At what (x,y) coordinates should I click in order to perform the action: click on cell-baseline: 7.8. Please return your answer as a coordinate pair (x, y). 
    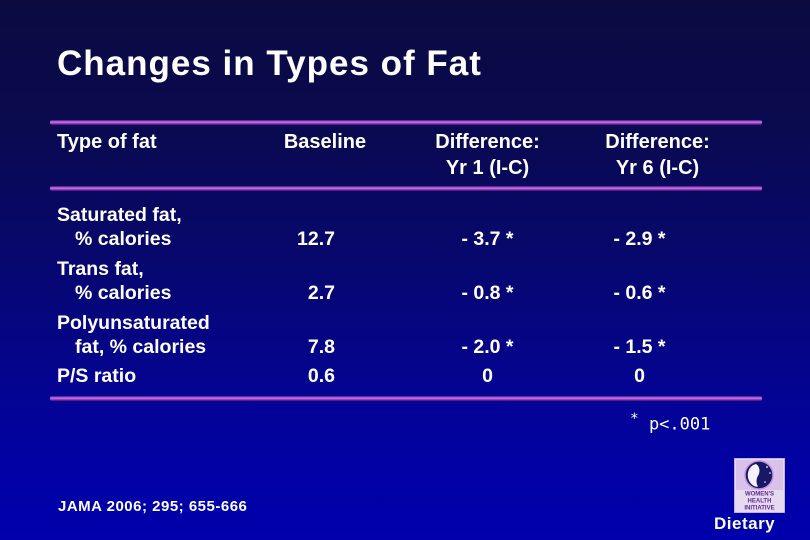
    Looking at the image, I should click on (321, 347).